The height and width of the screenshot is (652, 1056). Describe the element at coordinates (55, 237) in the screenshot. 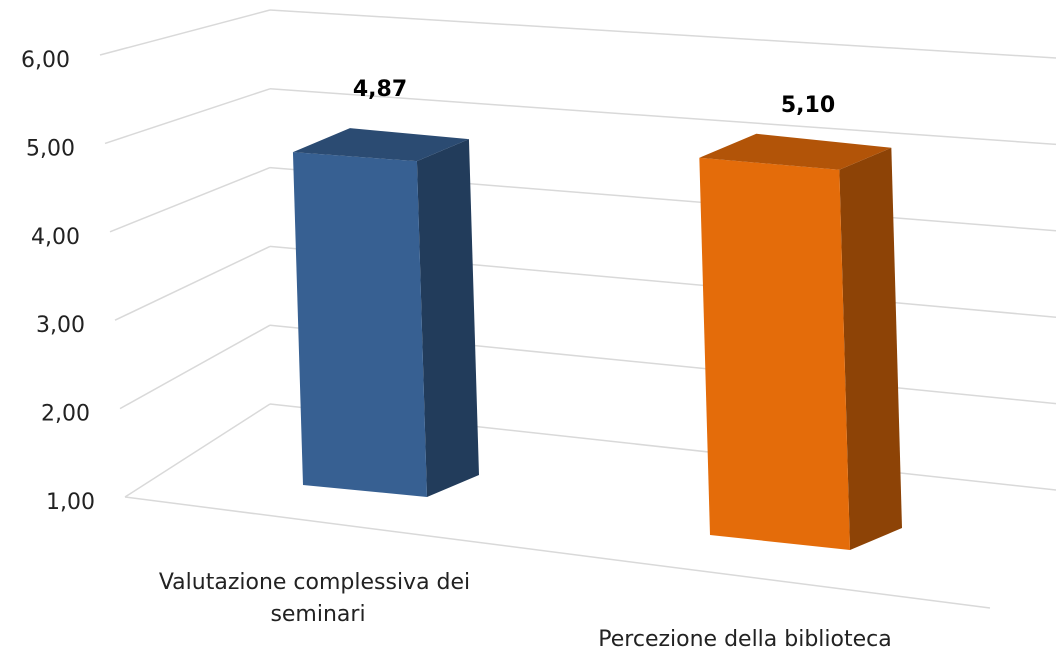

I see `y-tick-label: 4,00` at that location.